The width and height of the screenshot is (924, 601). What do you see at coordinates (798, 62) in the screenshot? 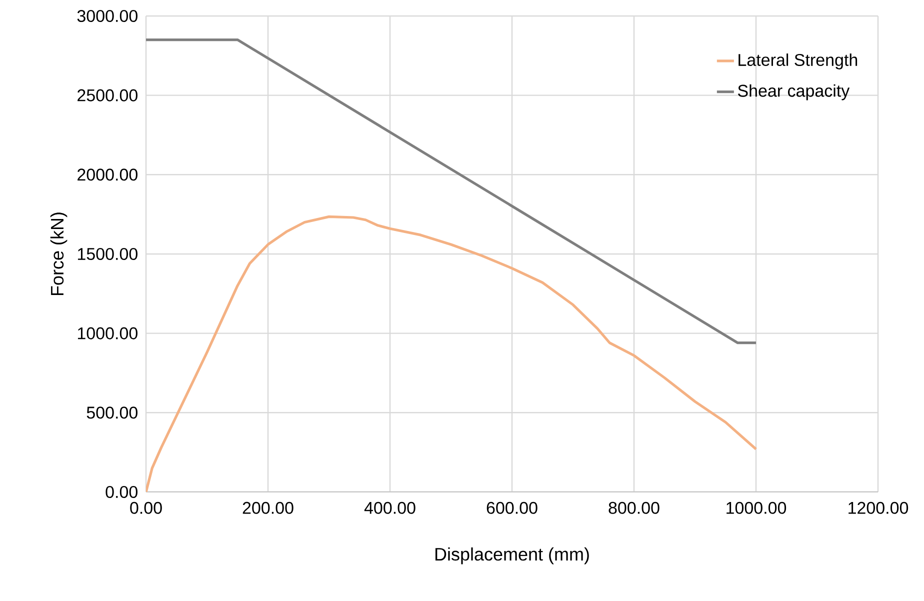
I see `legend-label: Lateral Strength` at bounding box center [798, 62].